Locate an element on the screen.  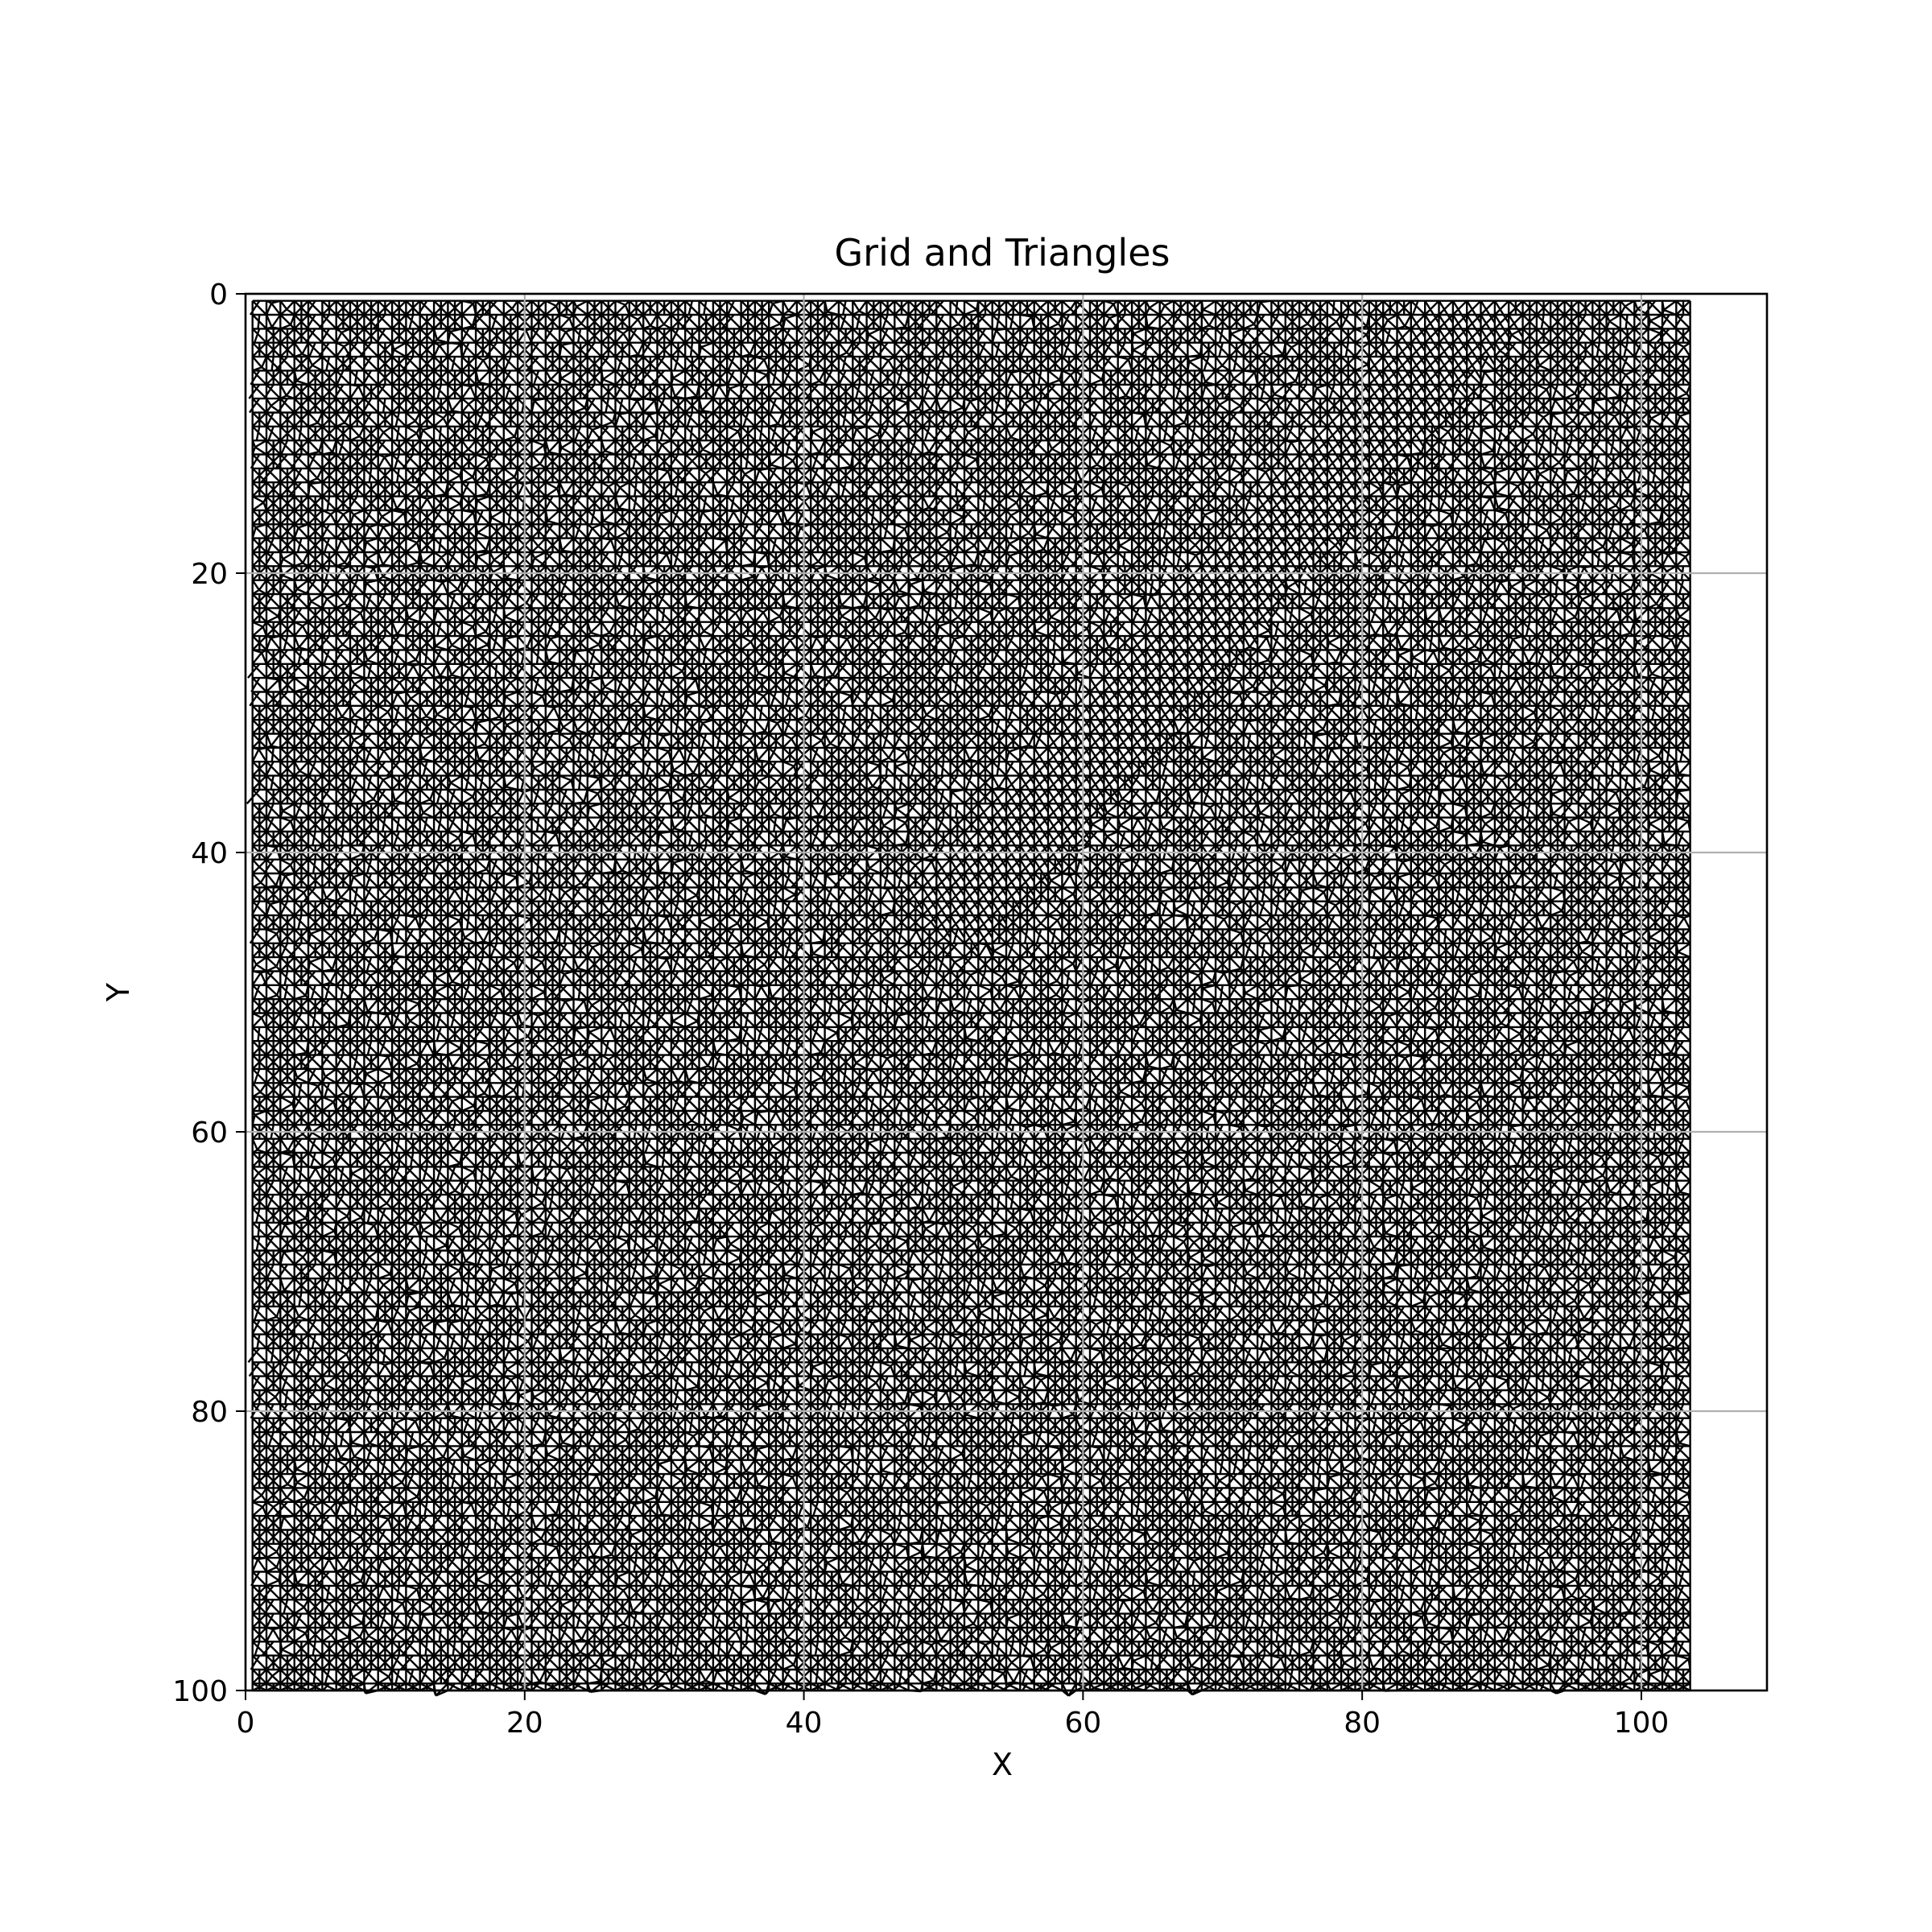
y-tick-label: 40 is located at coordinates (209, 853).